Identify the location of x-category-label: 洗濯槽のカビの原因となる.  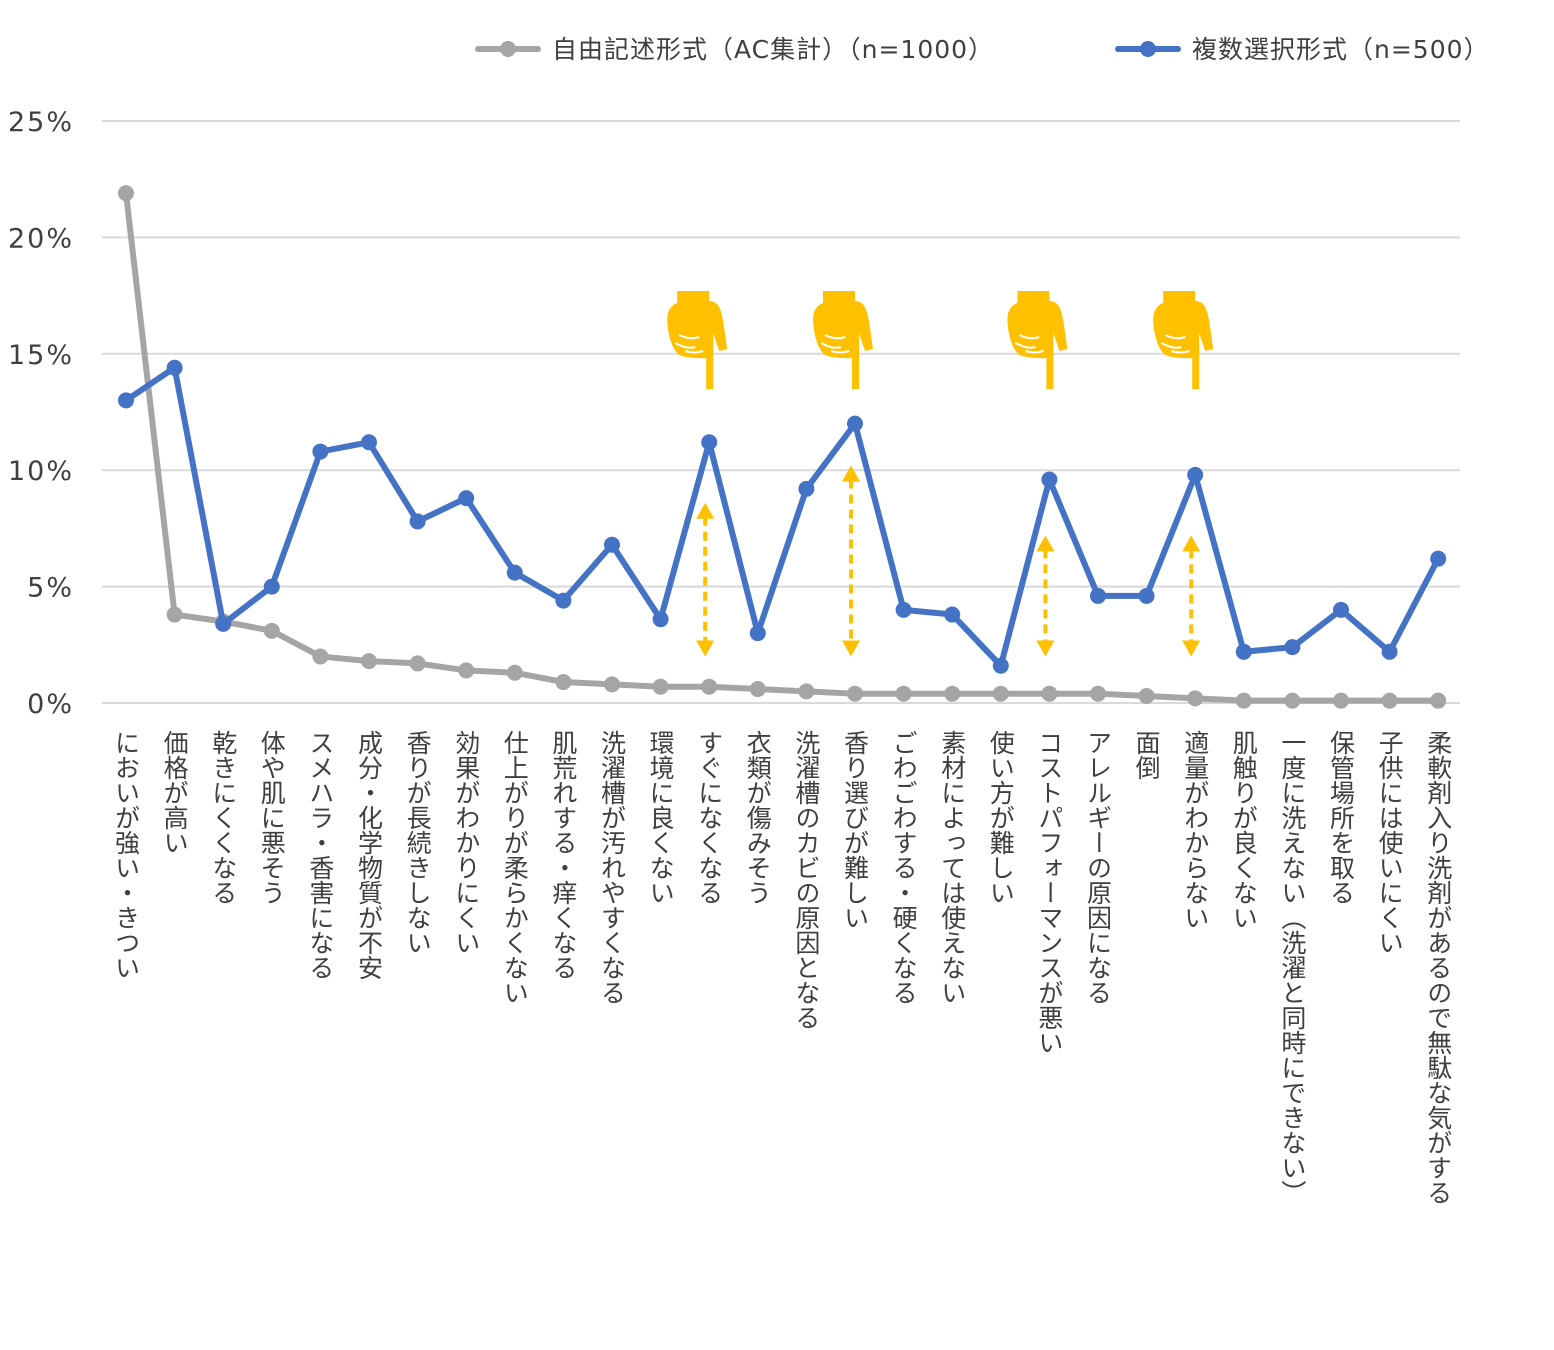
(806, 880).